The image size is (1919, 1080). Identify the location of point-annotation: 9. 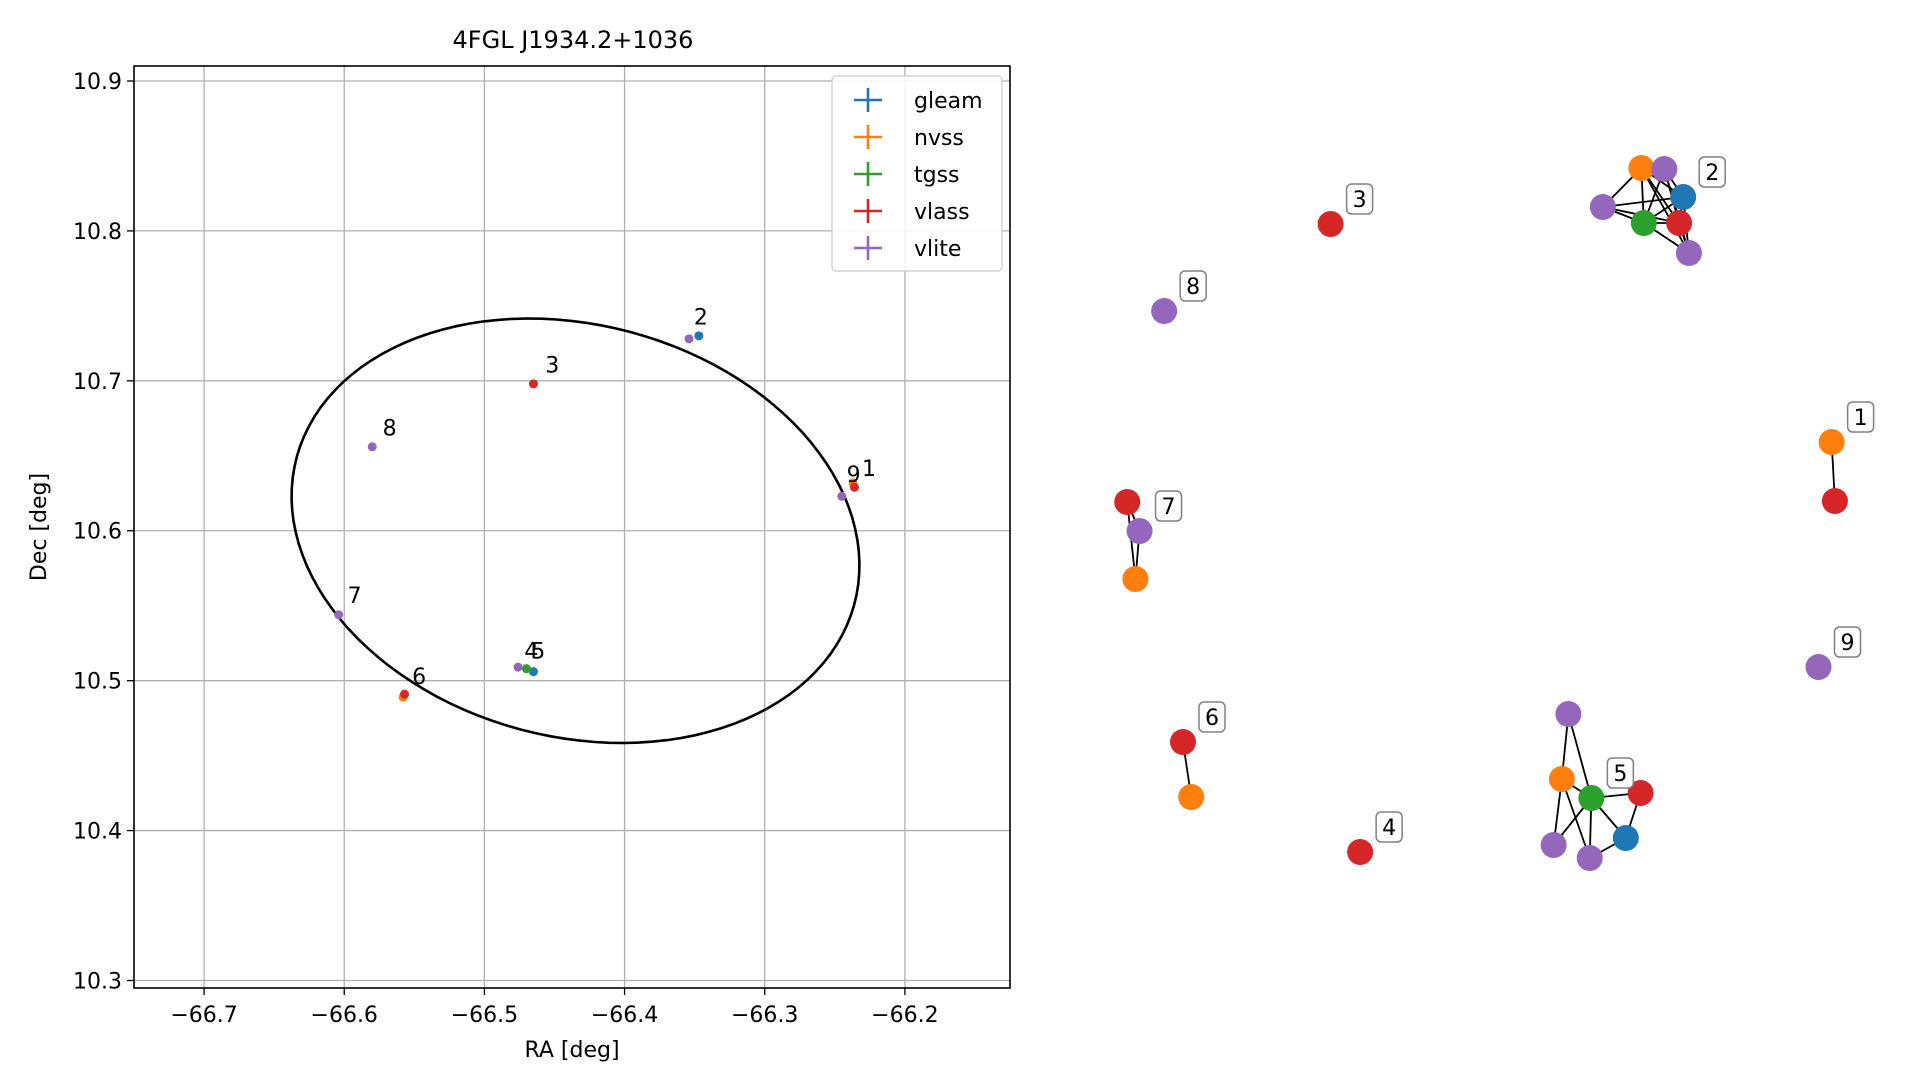
(854, 475).